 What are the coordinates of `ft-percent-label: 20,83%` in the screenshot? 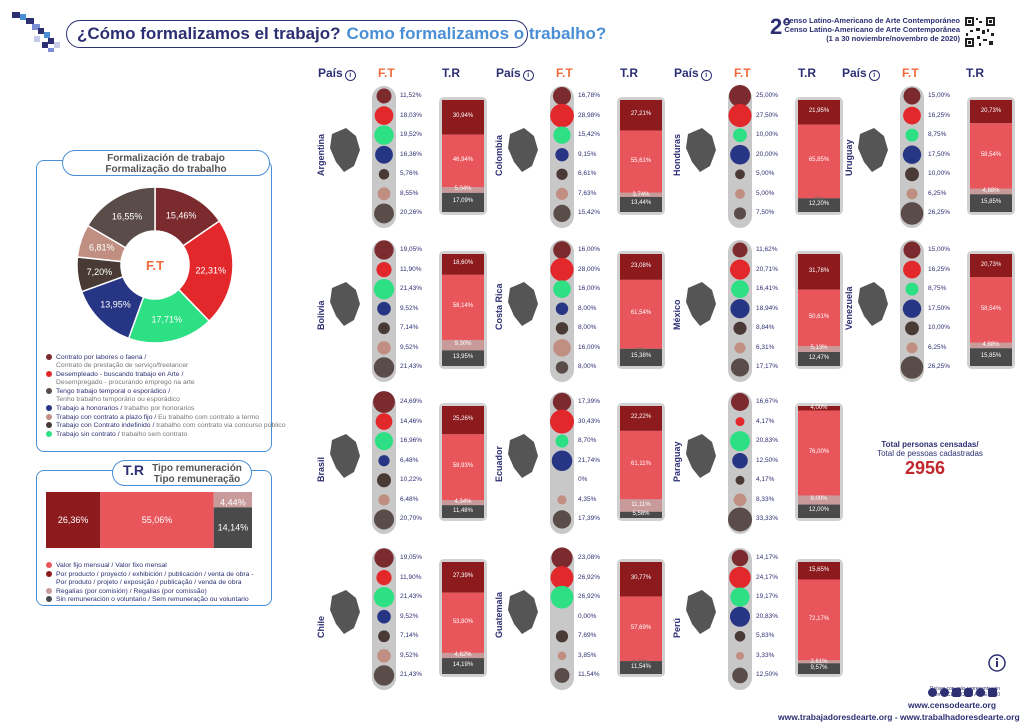 It's located at (767, 616).